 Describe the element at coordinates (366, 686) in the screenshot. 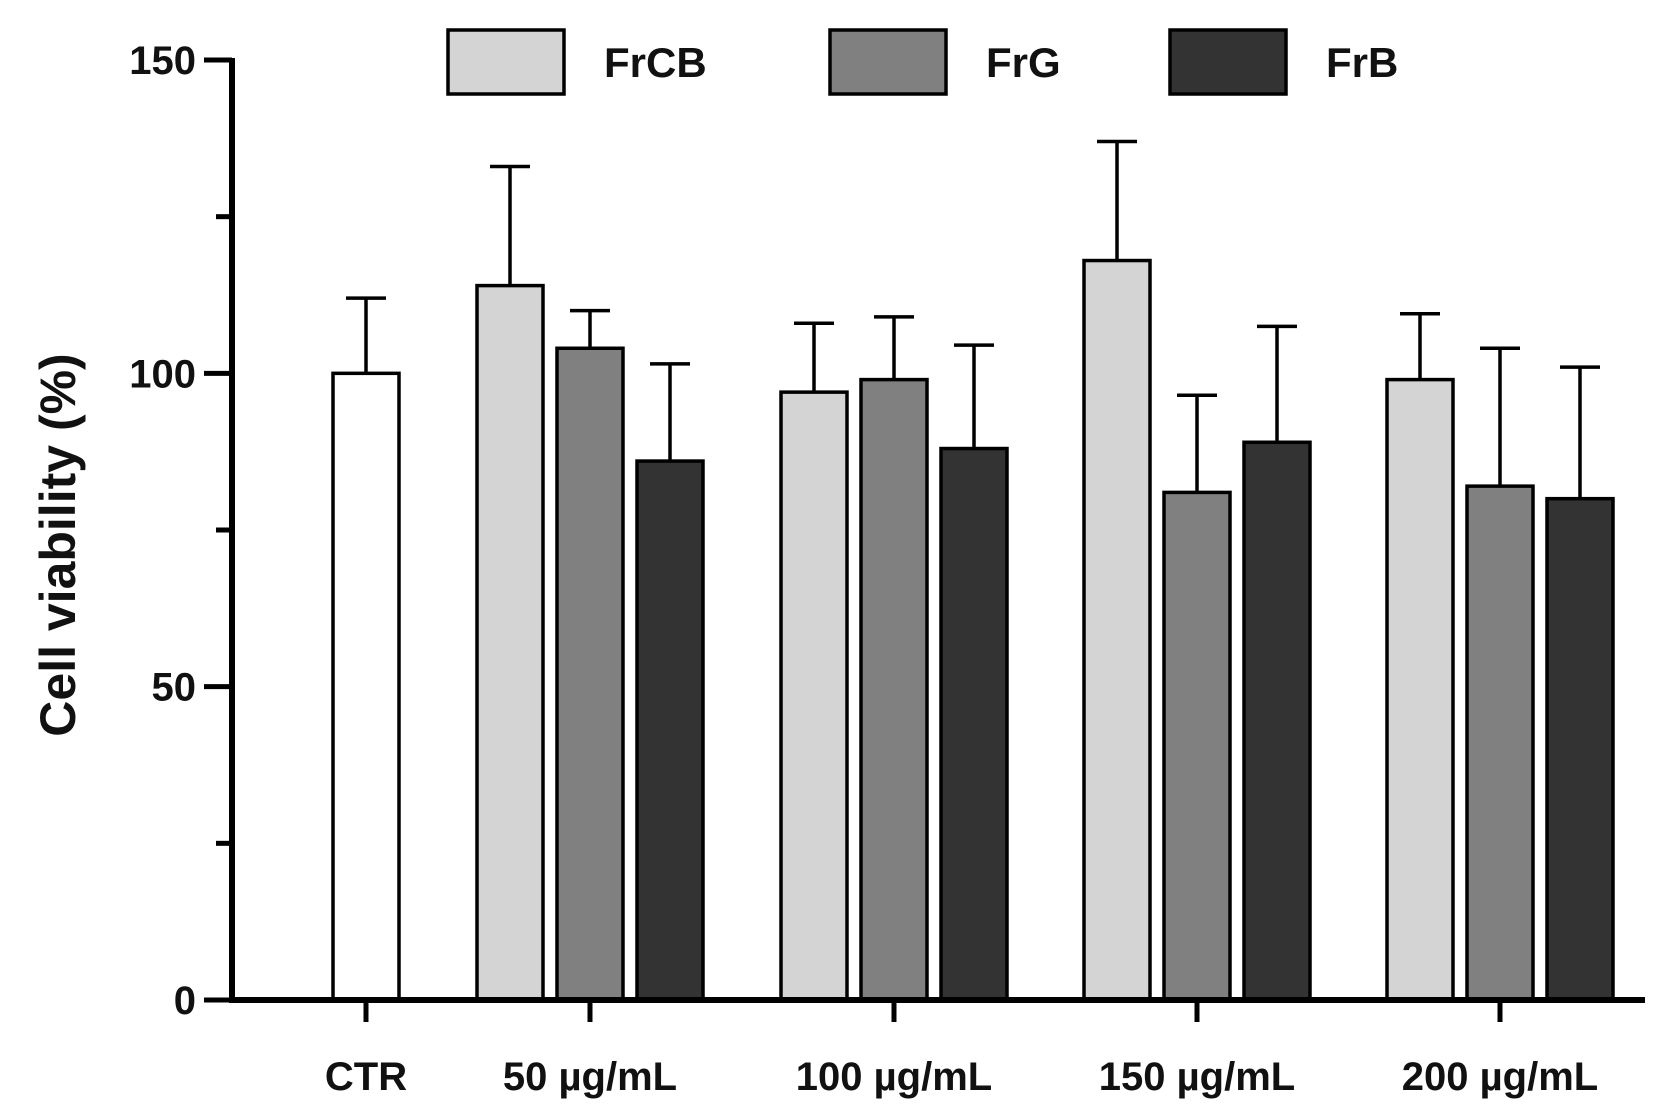

I see `ctr-bar` at that location.